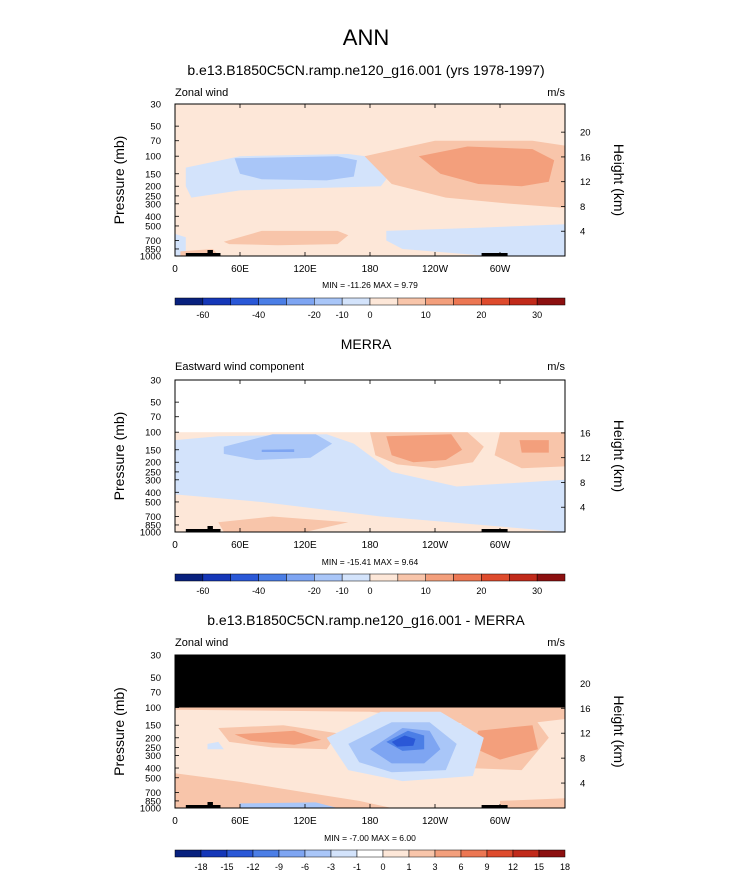  What do you see at coordinates (155, 105) in the screenshot?
I see `pressure-tick-label: 30` at bounding box center [155, 105].